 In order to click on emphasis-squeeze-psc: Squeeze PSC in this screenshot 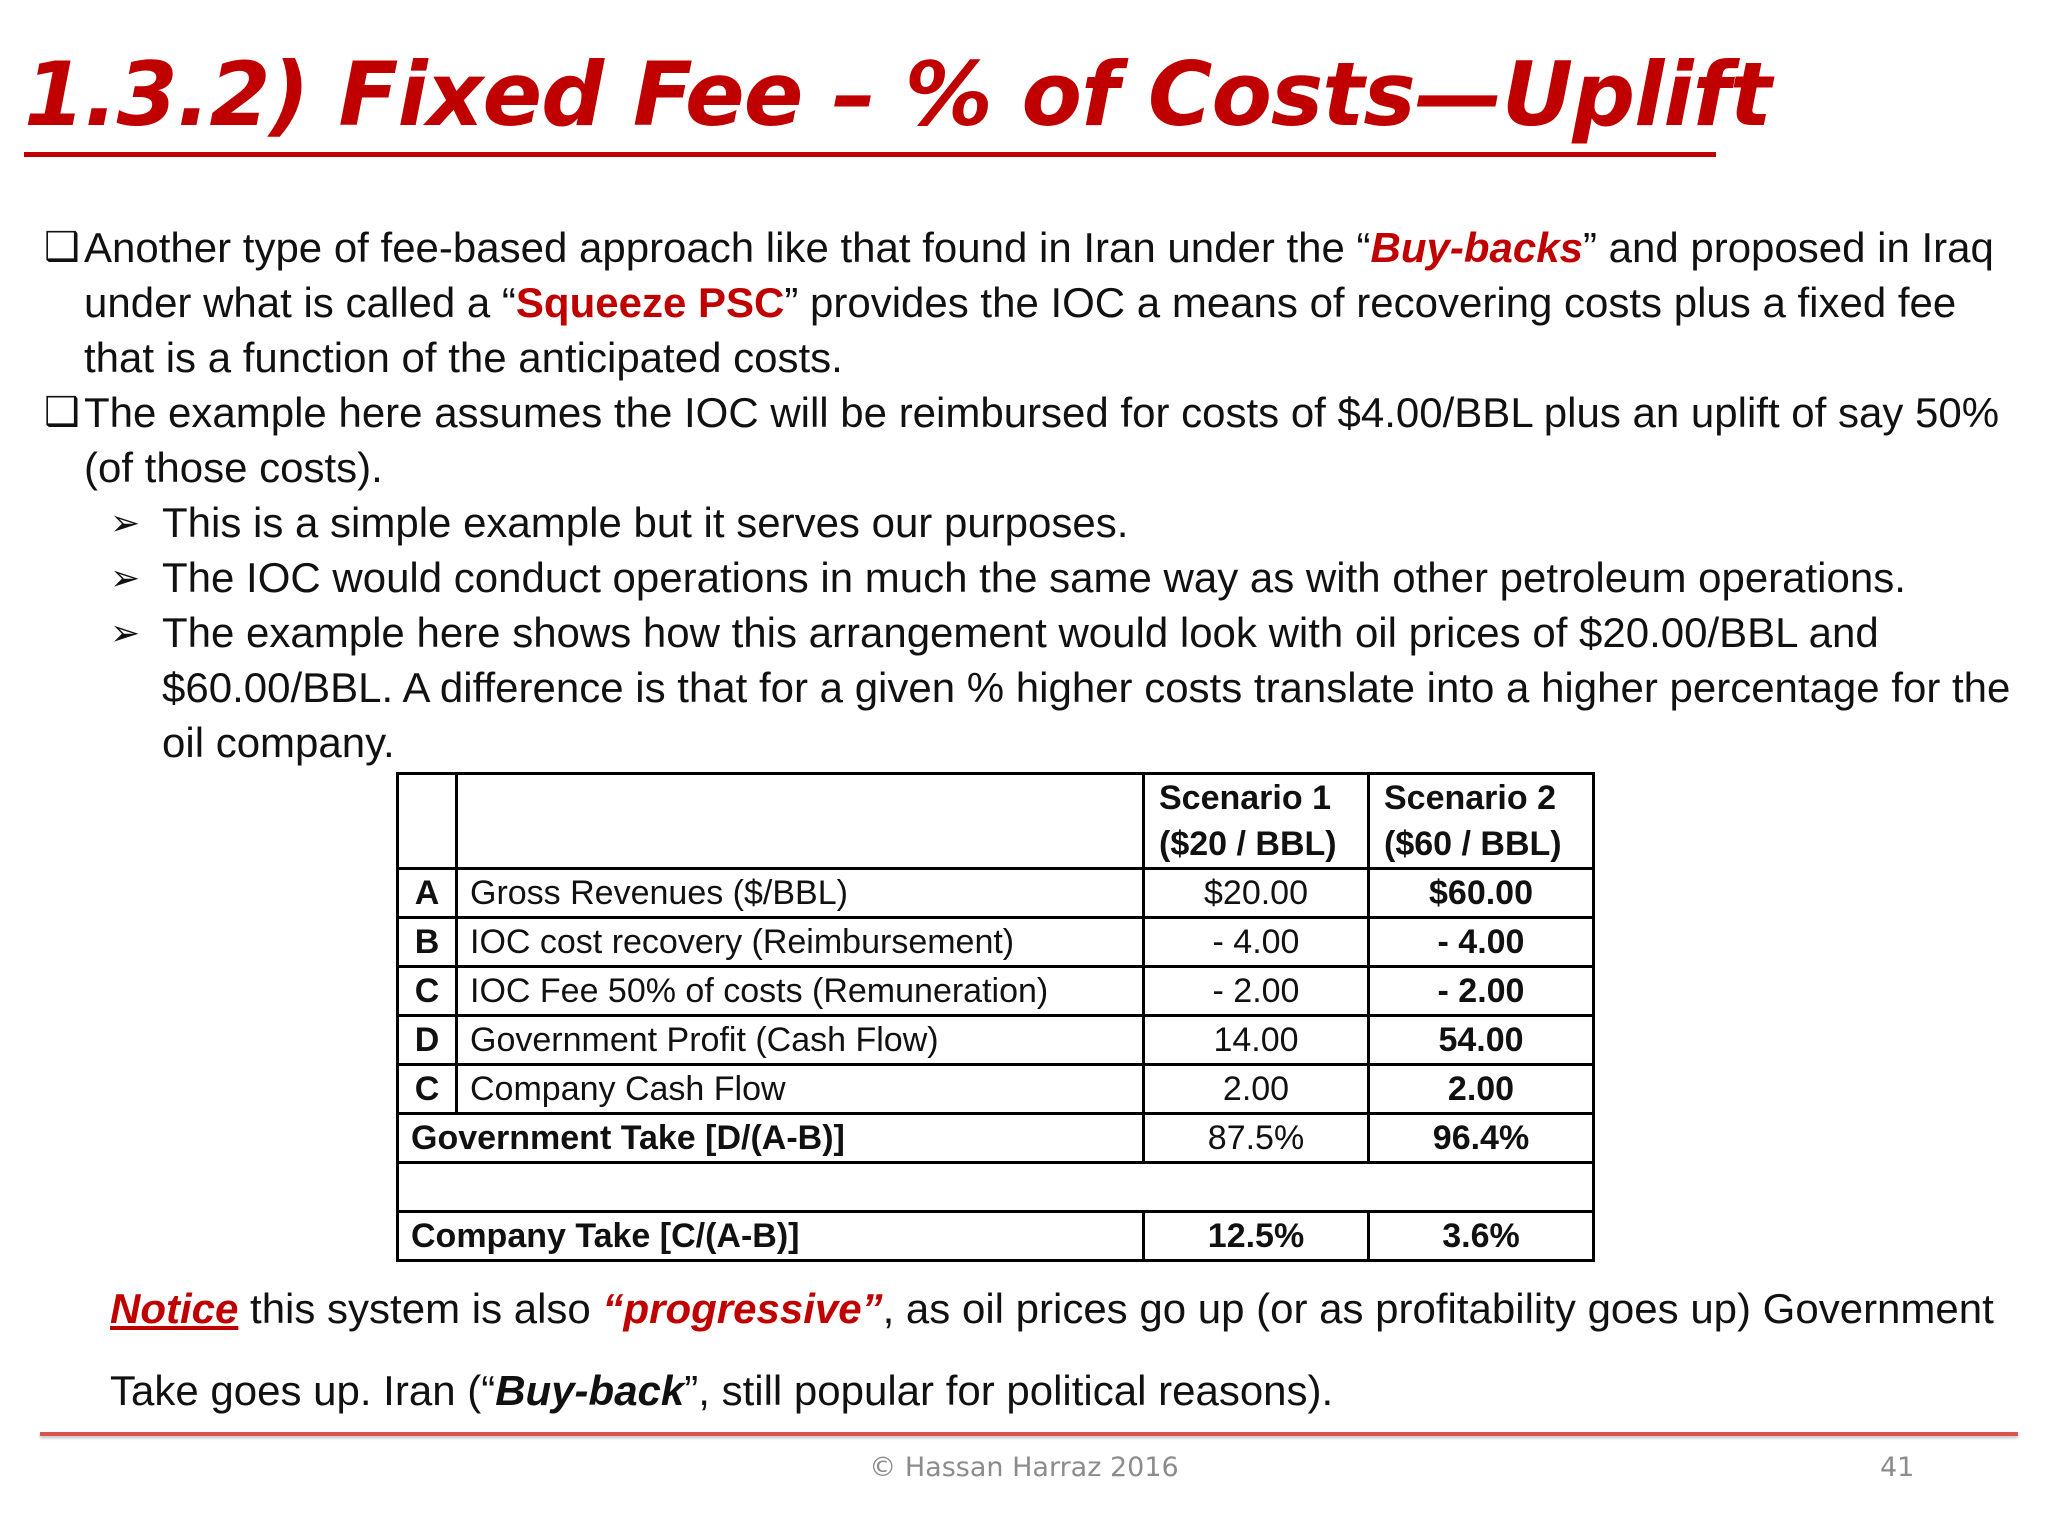, I will do `click(650, 302)`.